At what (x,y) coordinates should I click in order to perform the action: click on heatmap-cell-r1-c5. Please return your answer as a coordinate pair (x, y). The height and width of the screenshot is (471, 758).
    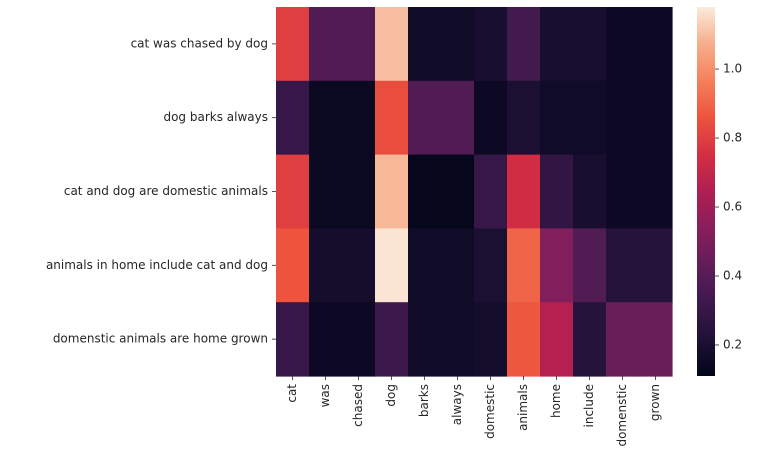
    Looking at the image, I should click on (458, 118).